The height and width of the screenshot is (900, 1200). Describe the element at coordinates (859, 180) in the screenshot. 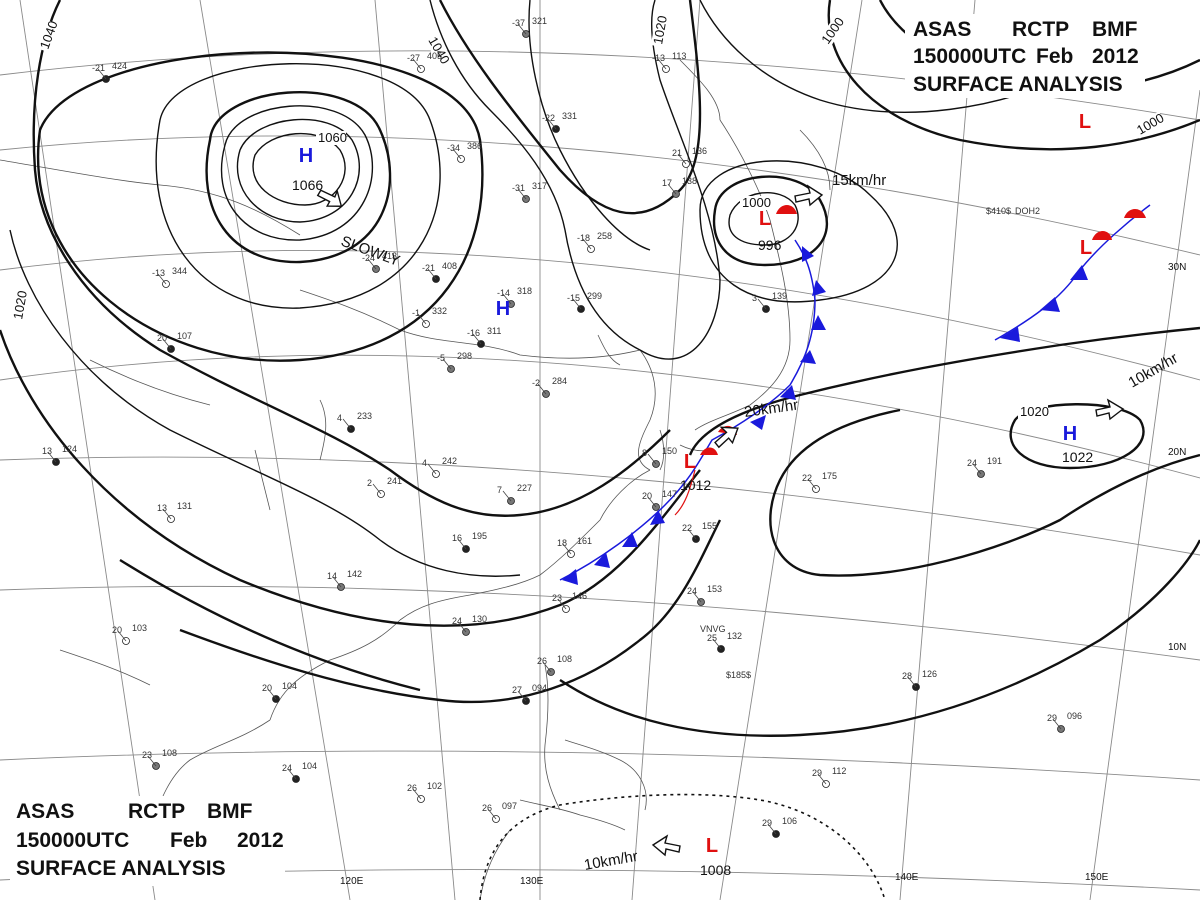

I see `motion-label: 15km/hr` at that location.